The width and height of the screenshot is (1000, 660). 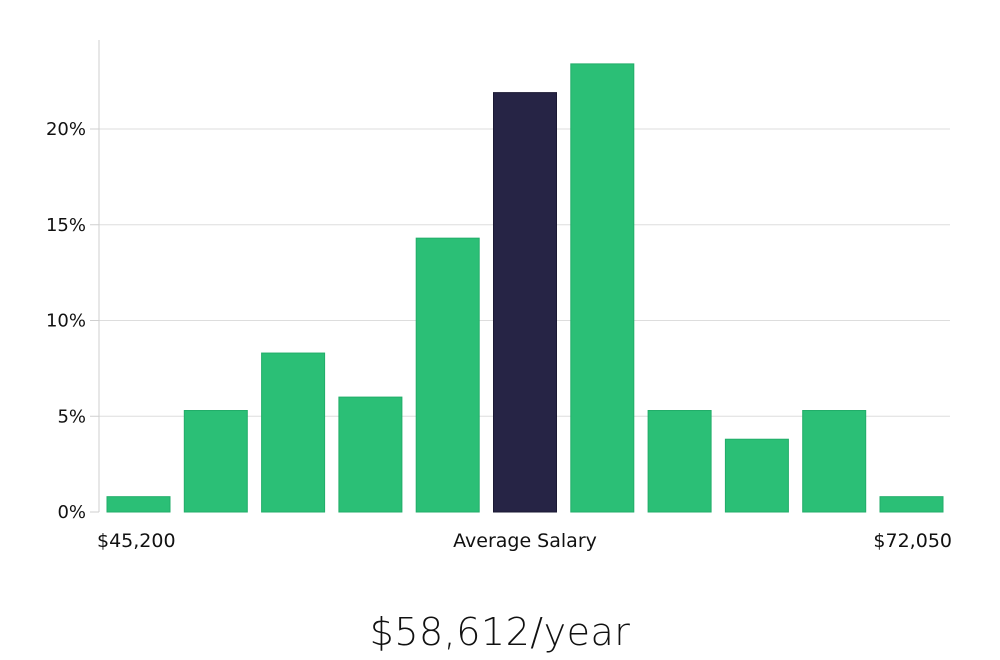 What do you see at coordinates (71, 416) in the screenshot?
I see `y-tick-label: 5%` at bounding box center [71, 416].